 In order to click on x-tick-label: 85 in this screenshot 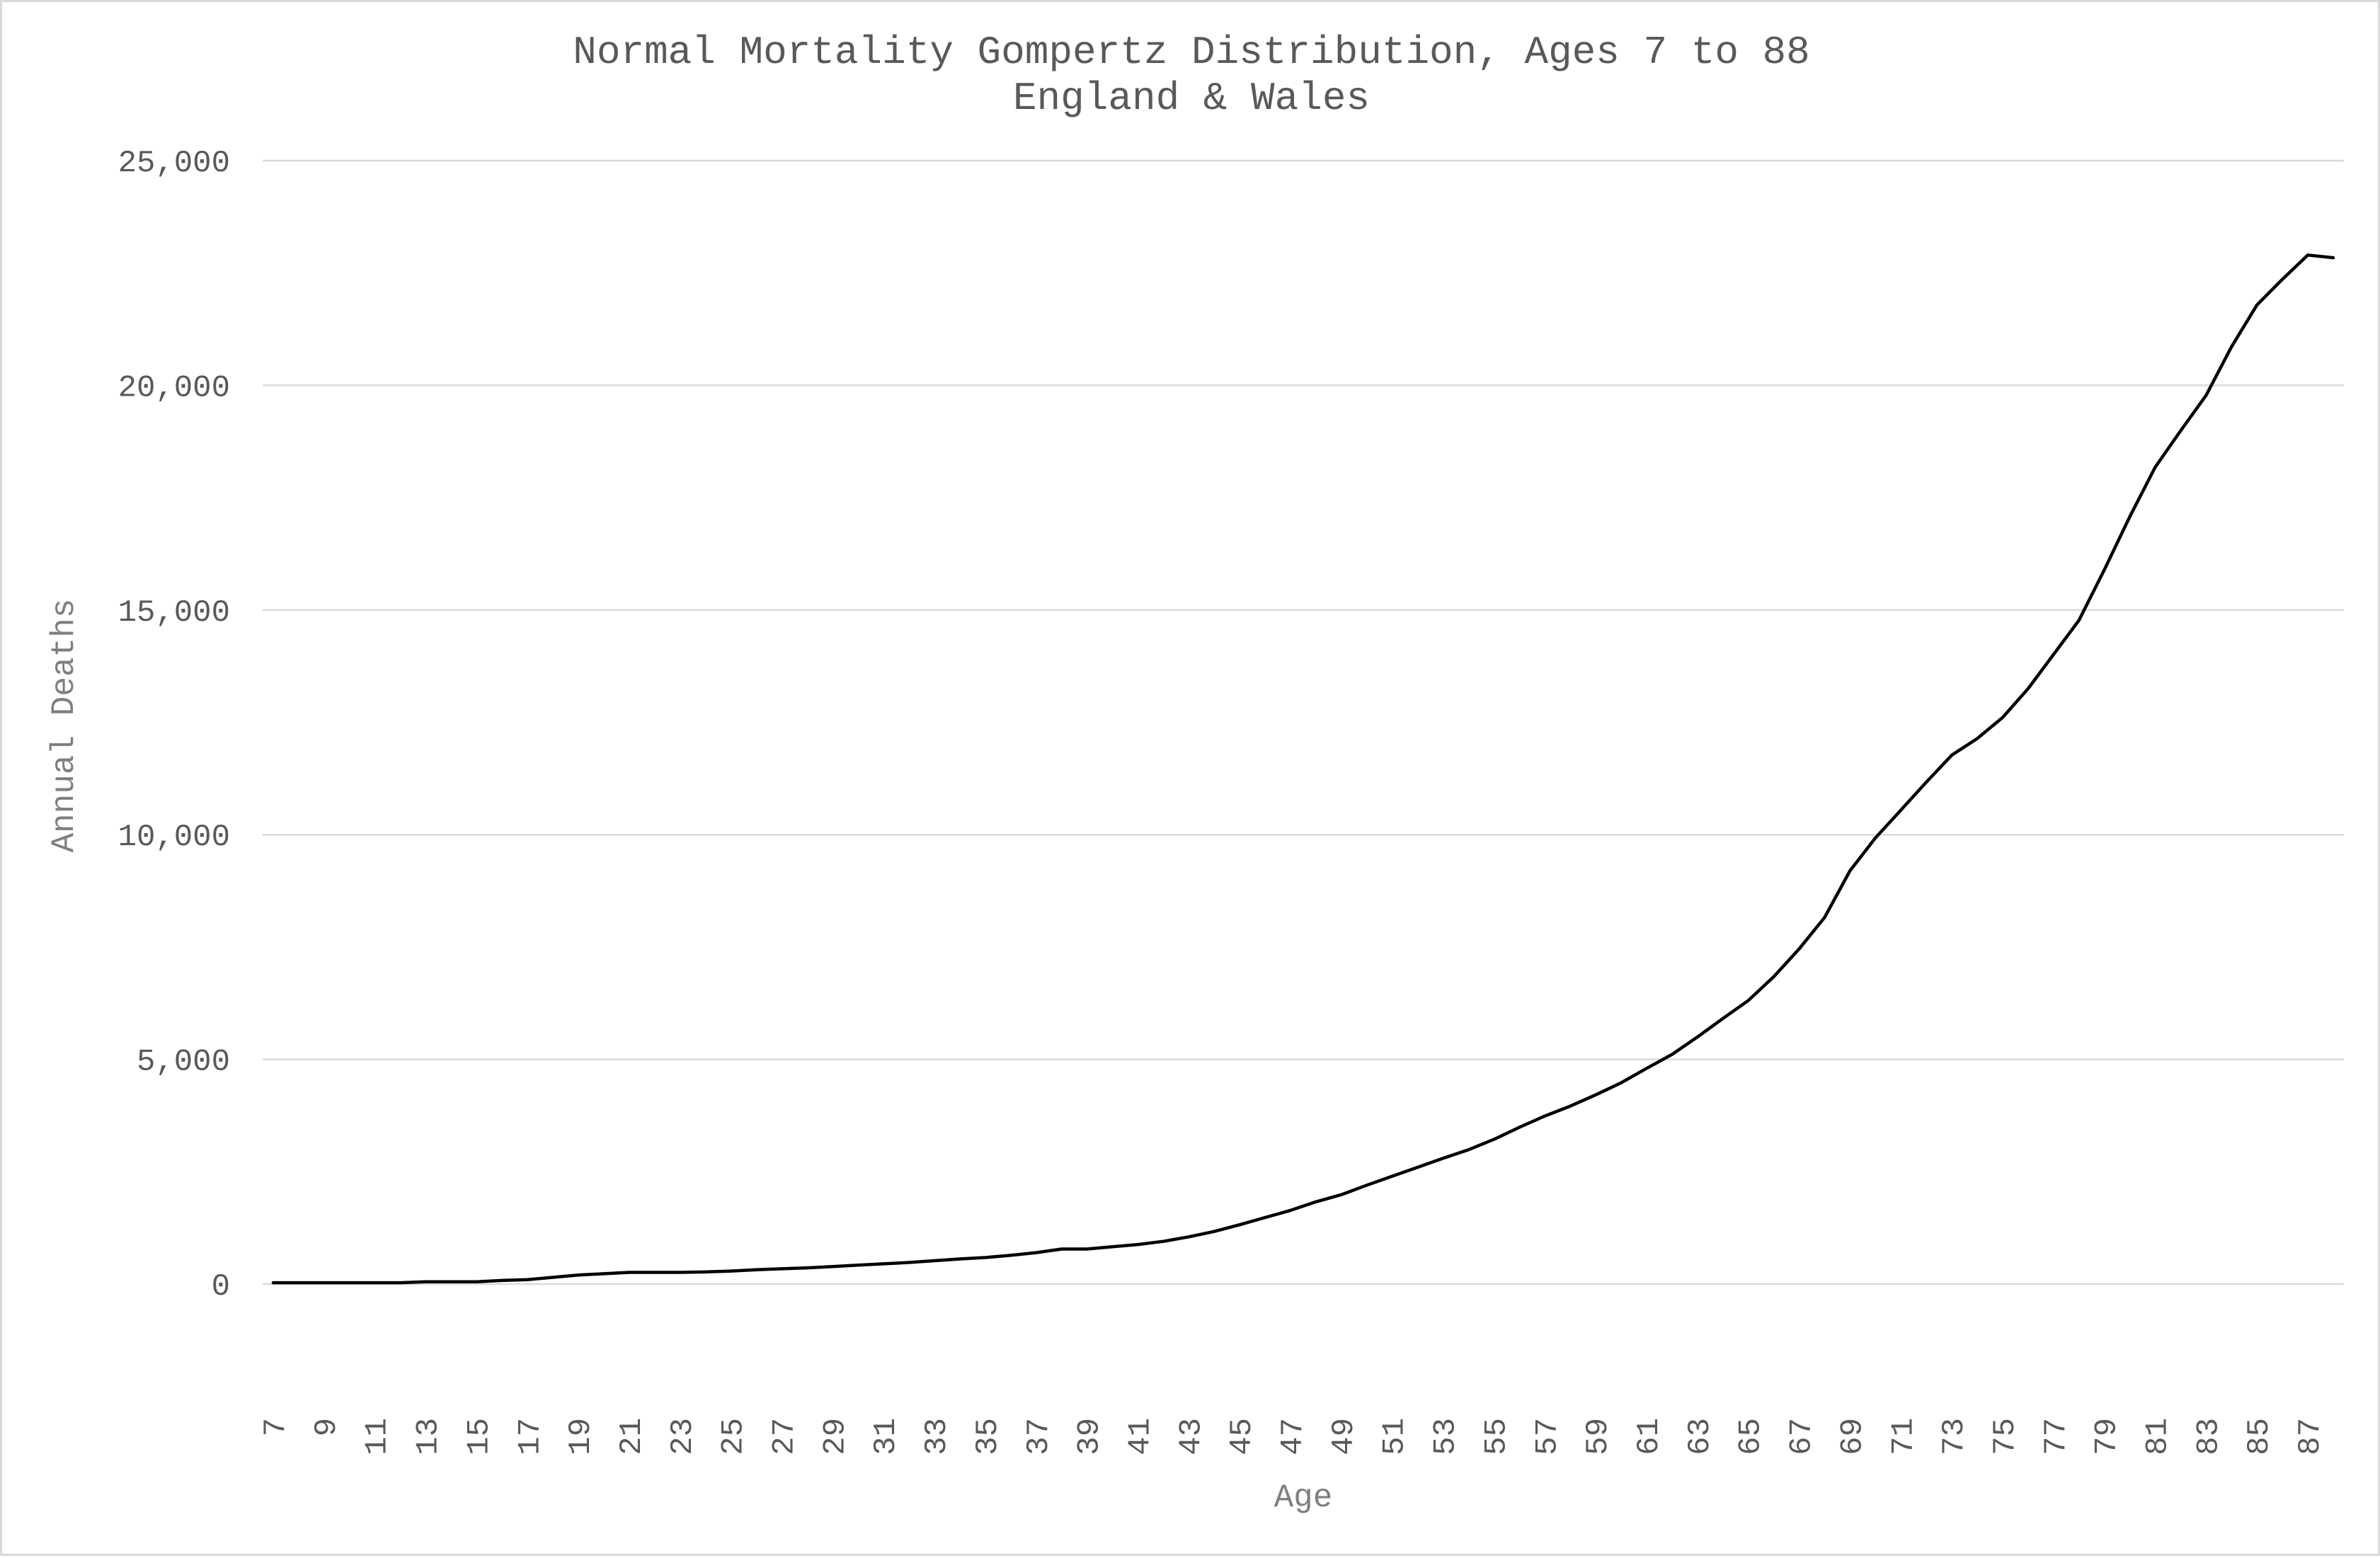, I will do `click(2260, 1436)`.